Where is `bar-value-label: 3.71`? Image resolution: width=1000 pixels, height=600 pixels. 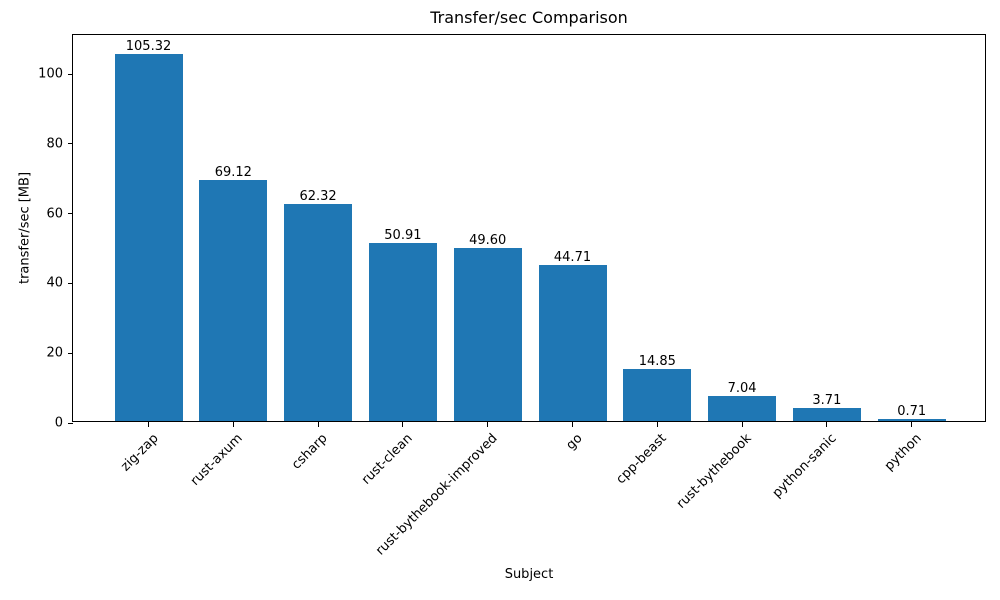
bar-value-label: 3.71 is located at coordinates (827, 401).